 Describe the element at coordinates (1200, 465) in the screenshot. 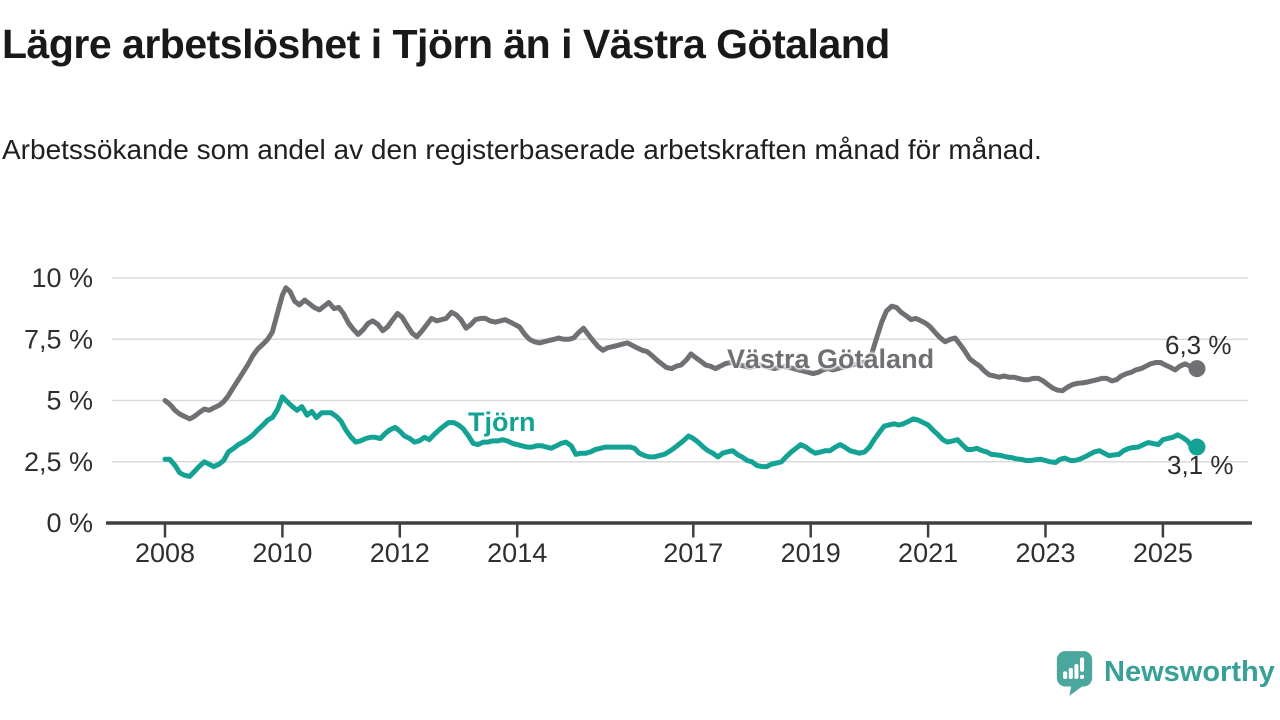

I see `end-value-label-tjorn: 3,1 %` at that location.